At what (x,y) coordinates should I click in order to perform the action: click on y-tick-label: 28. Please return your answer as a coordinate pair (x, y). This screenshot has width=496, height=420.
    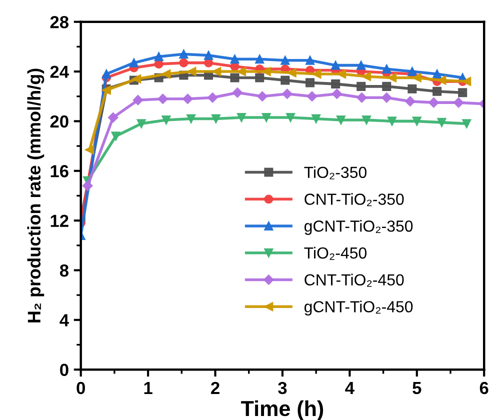
    Looking at the image, I should click on (59, 22).